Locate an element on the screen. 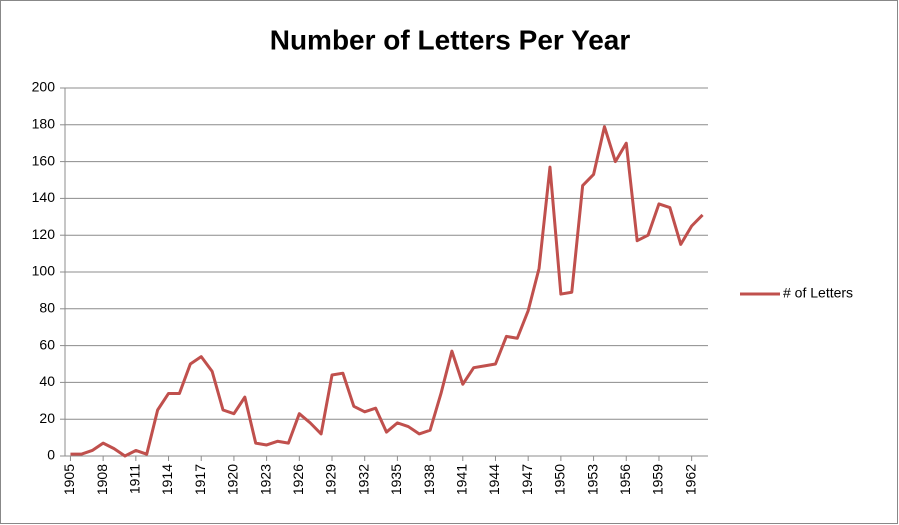 This screenshot has width=899, height=525. x-tick-label: 1950 is located at coordinates (560, 479).